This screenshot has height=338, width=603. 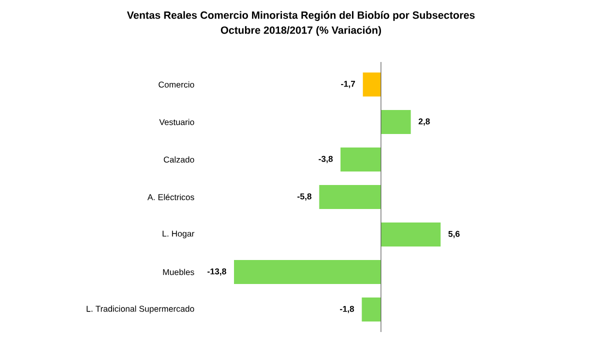 What do you see at coordinates (304, 197) in the screenshot?
I see `data-label: -5,8` at bounding box center [304, 197].